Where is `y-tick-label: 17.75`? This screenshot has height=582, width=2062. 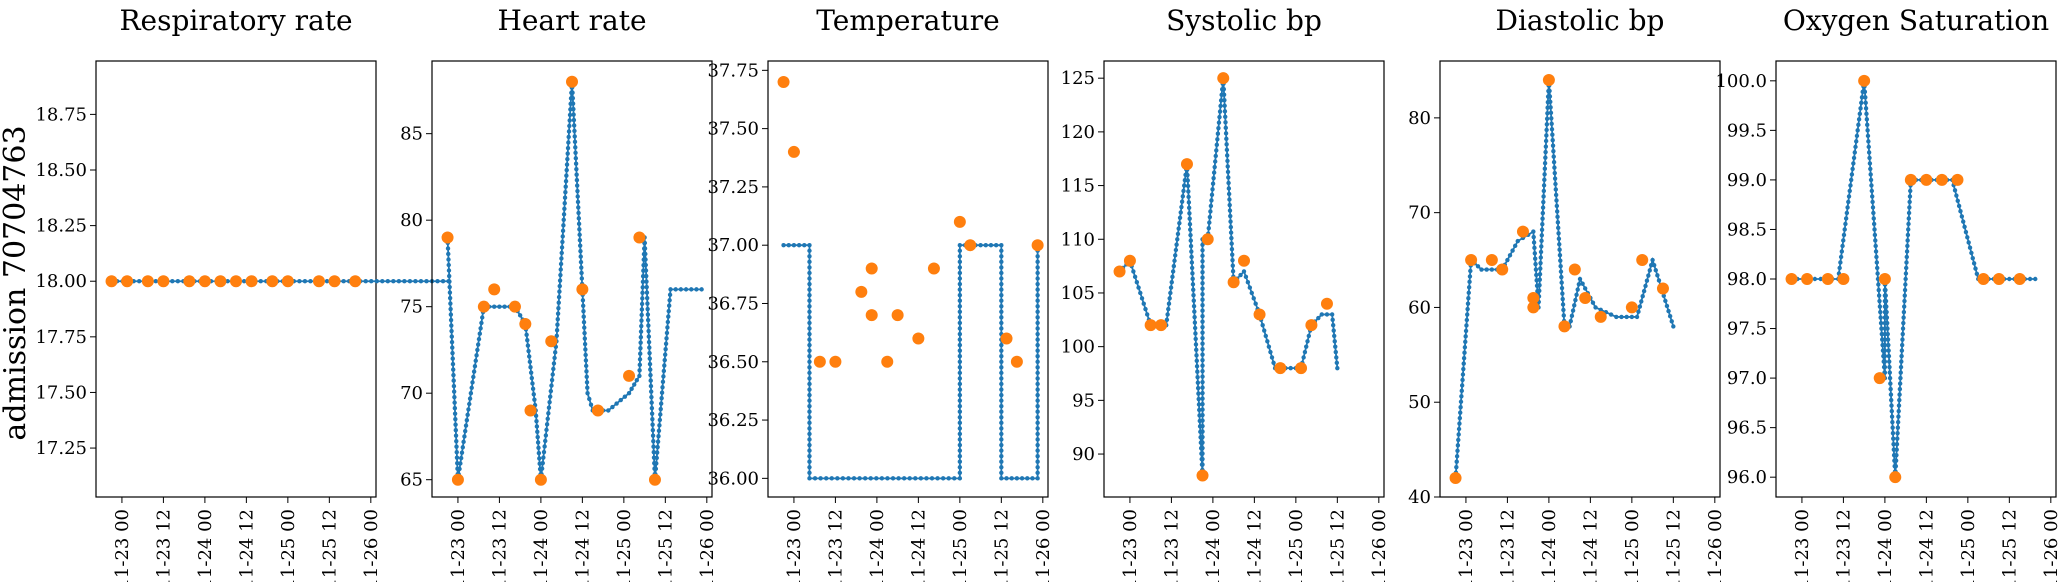
y-tick-label: 17.75 is located at coordinates (61, 337).